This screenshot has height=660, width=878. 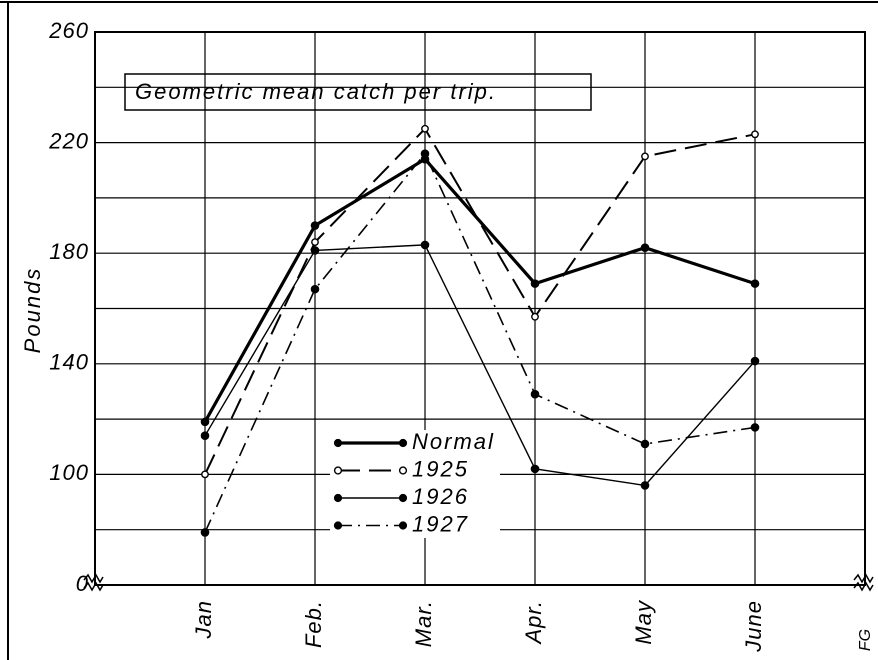 What do you see at coordinates (69, 472) in the screenshot?
I see `y-tick-label: 100` at bounding box center [69, 472].